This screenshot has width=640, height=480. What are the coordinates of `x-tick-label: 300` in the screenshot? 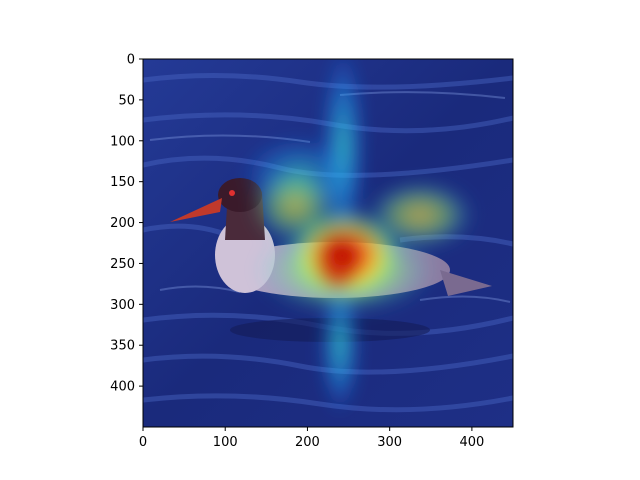 It's located at (389, 442).